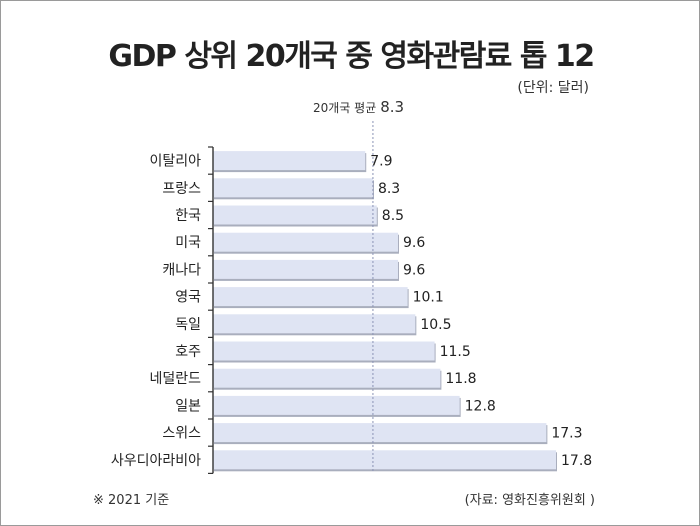 This screenshot has width=700, height=526. I want to click on category-label: 미국, so click(188, 243).